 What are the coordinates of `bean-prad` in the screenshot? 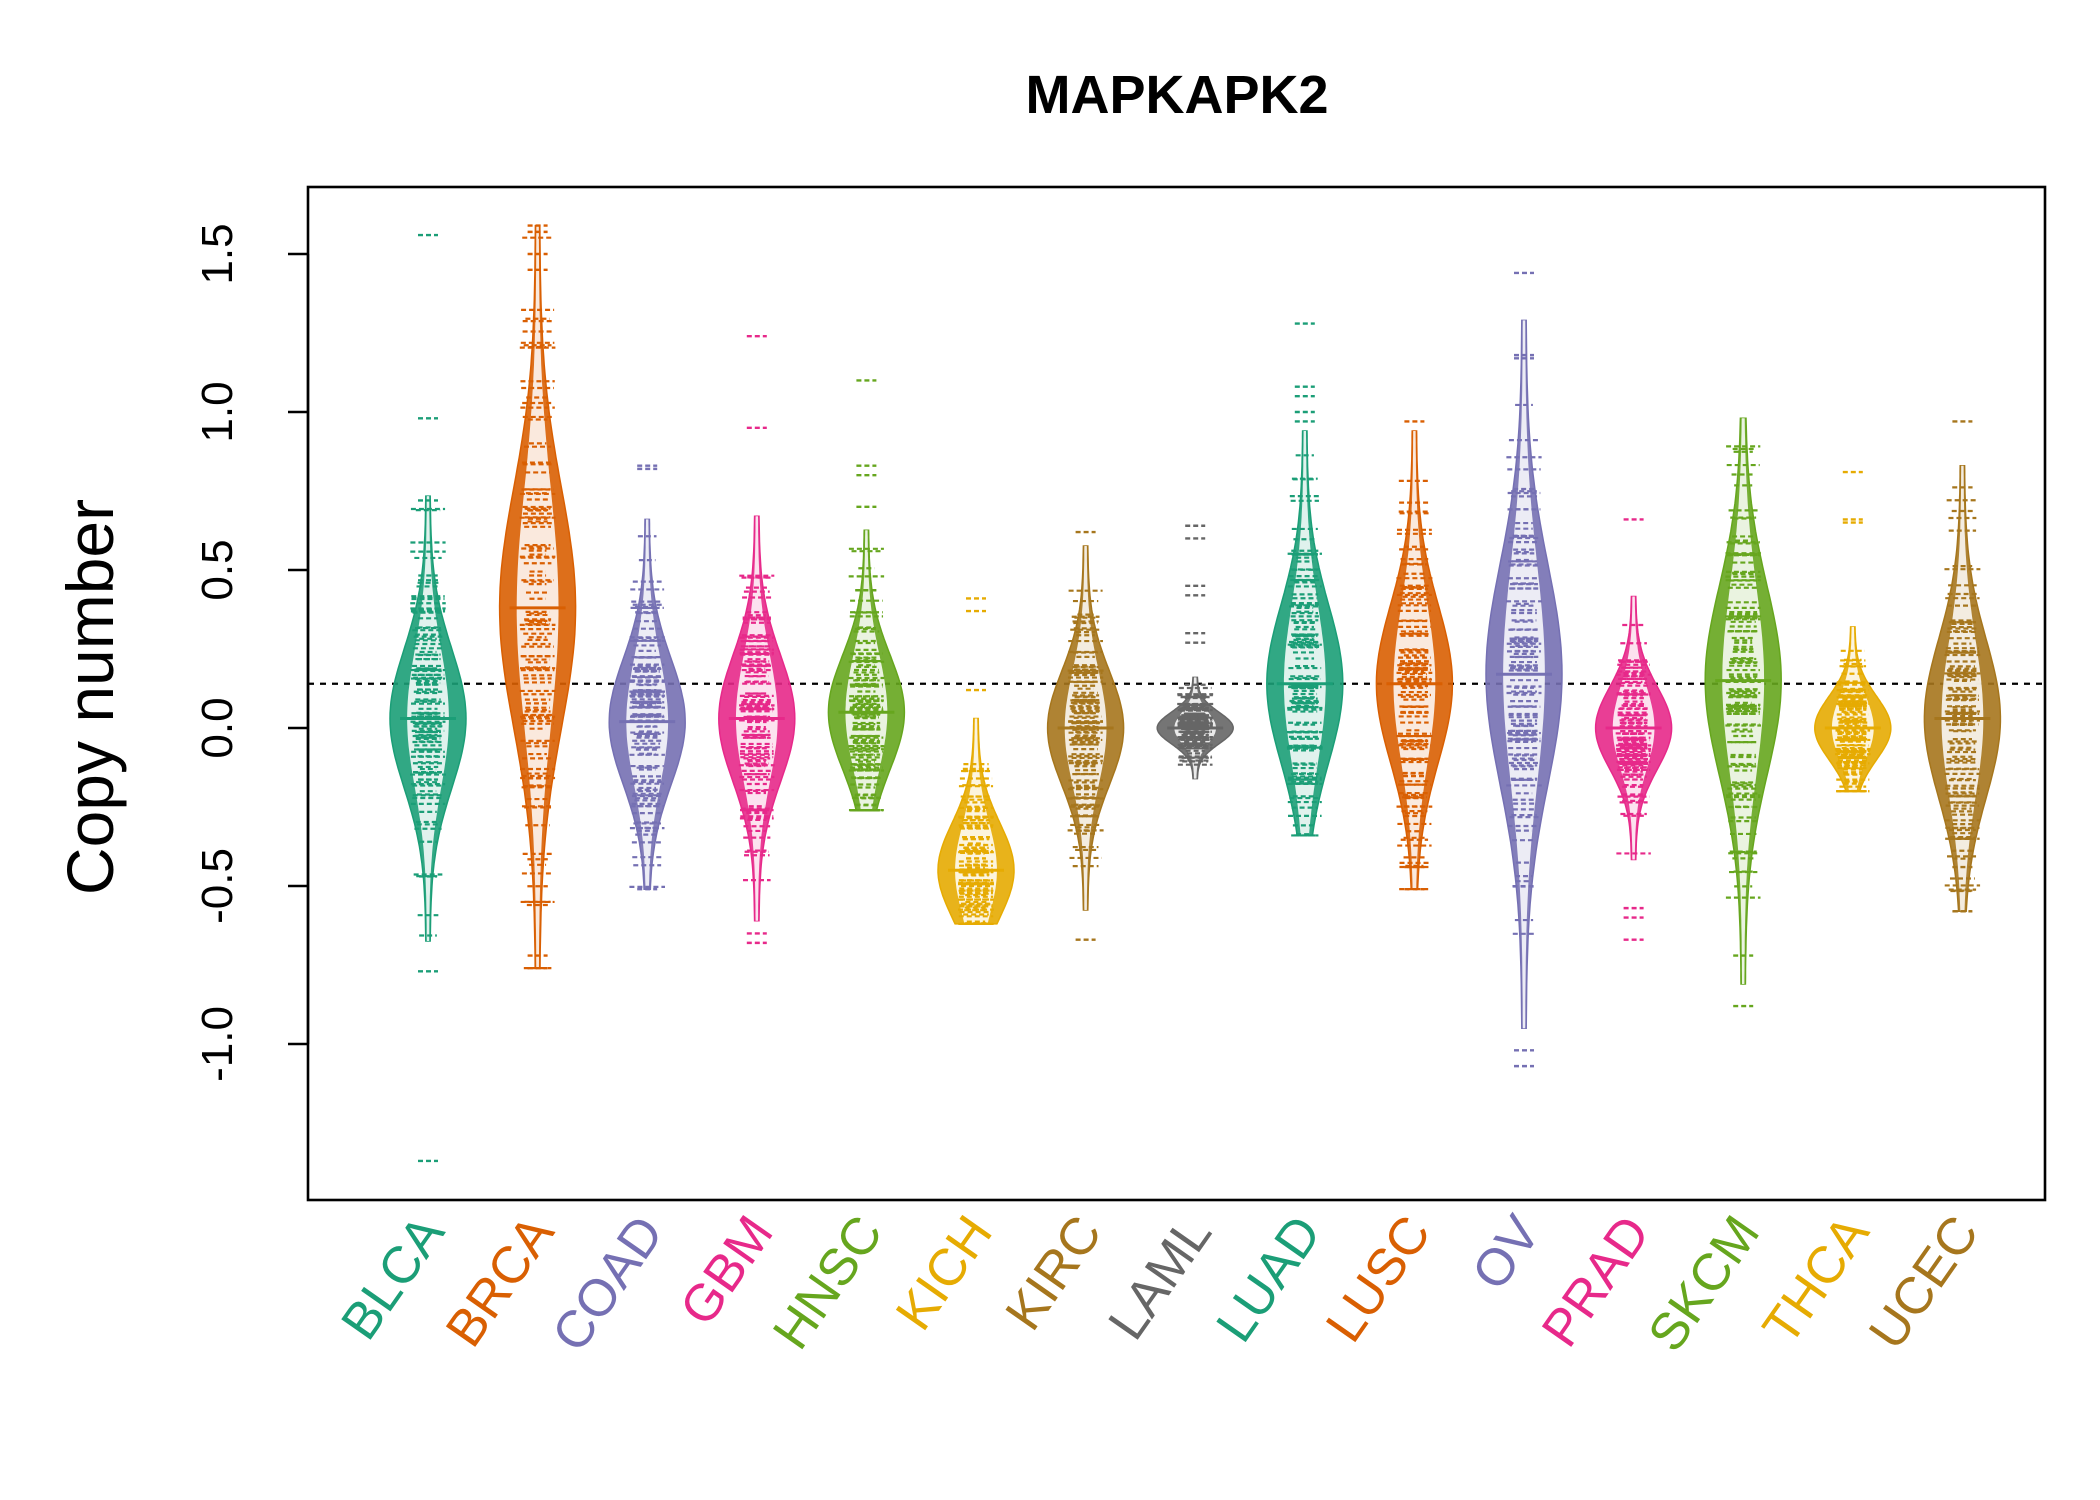 It's located at (1633, 729).